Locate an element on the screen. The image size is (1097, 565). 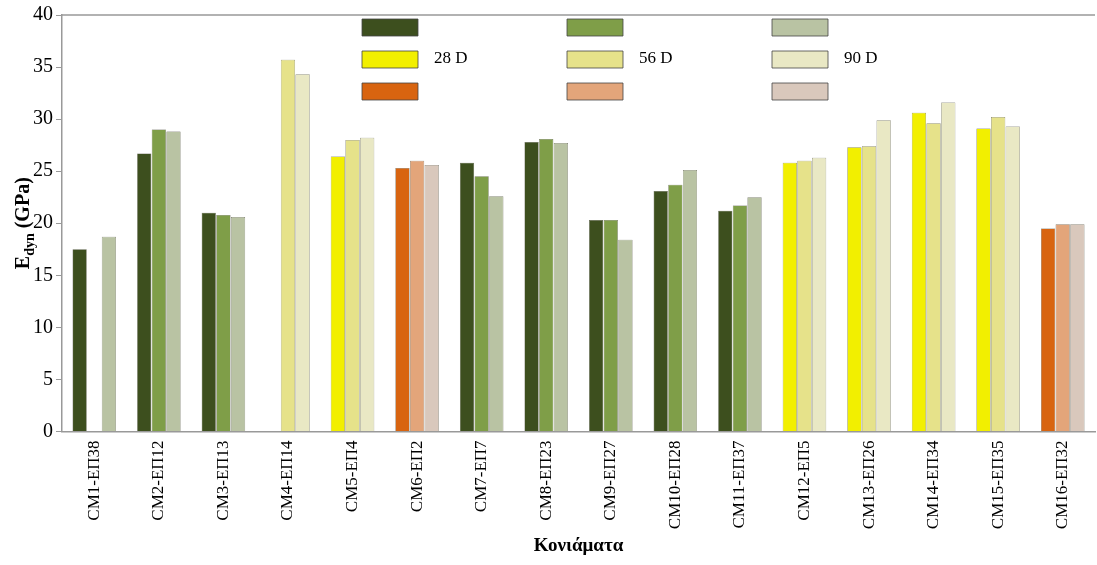
x-tick-label: CM7-ΕΠ7 is located at coordinates (481, 476).